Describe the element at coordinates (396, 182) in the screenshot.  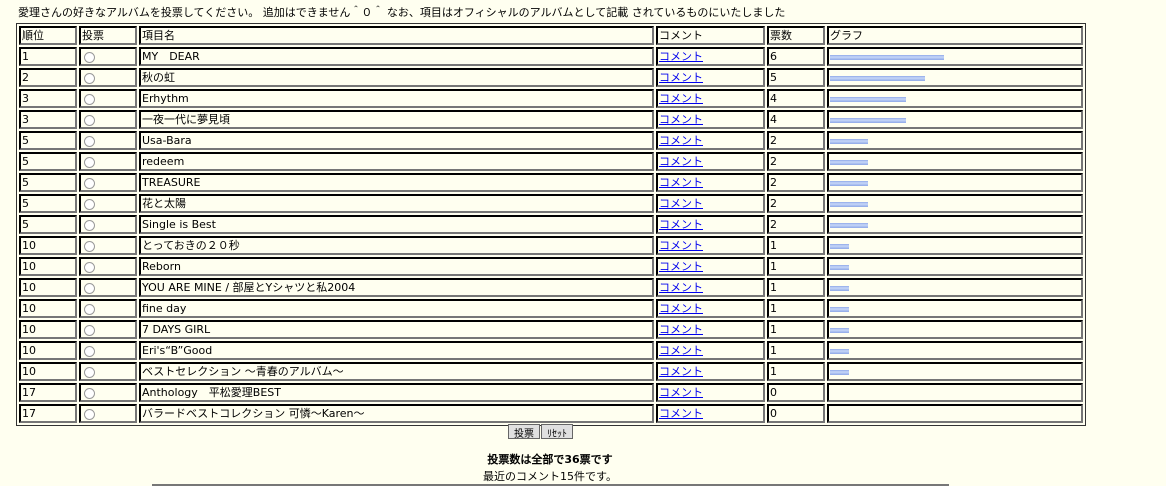
I see `album-name: TREASURE` at that location.